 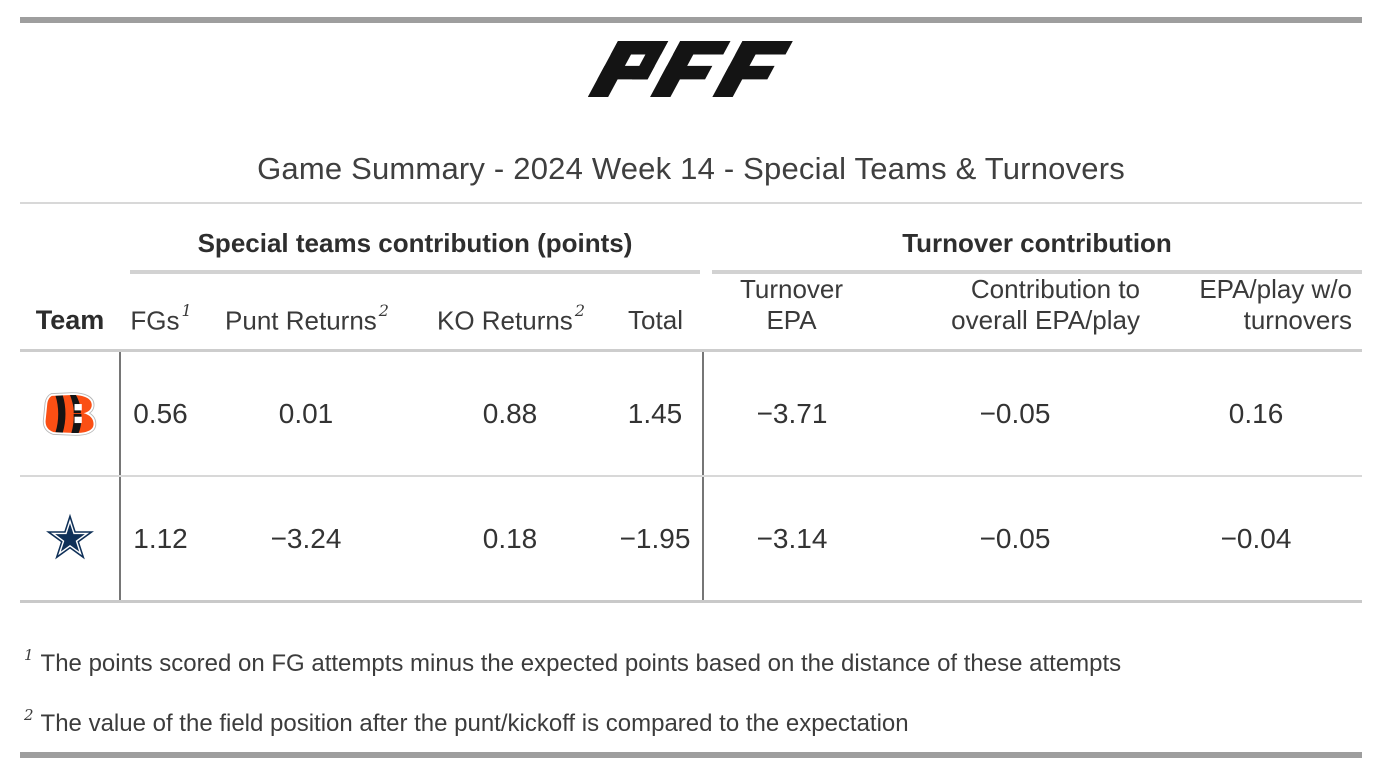 What do you see at coordinates (160, 313) in the screenshot?
I see `col-header-fgs: FGs 1` at bounding box center [160, 313].